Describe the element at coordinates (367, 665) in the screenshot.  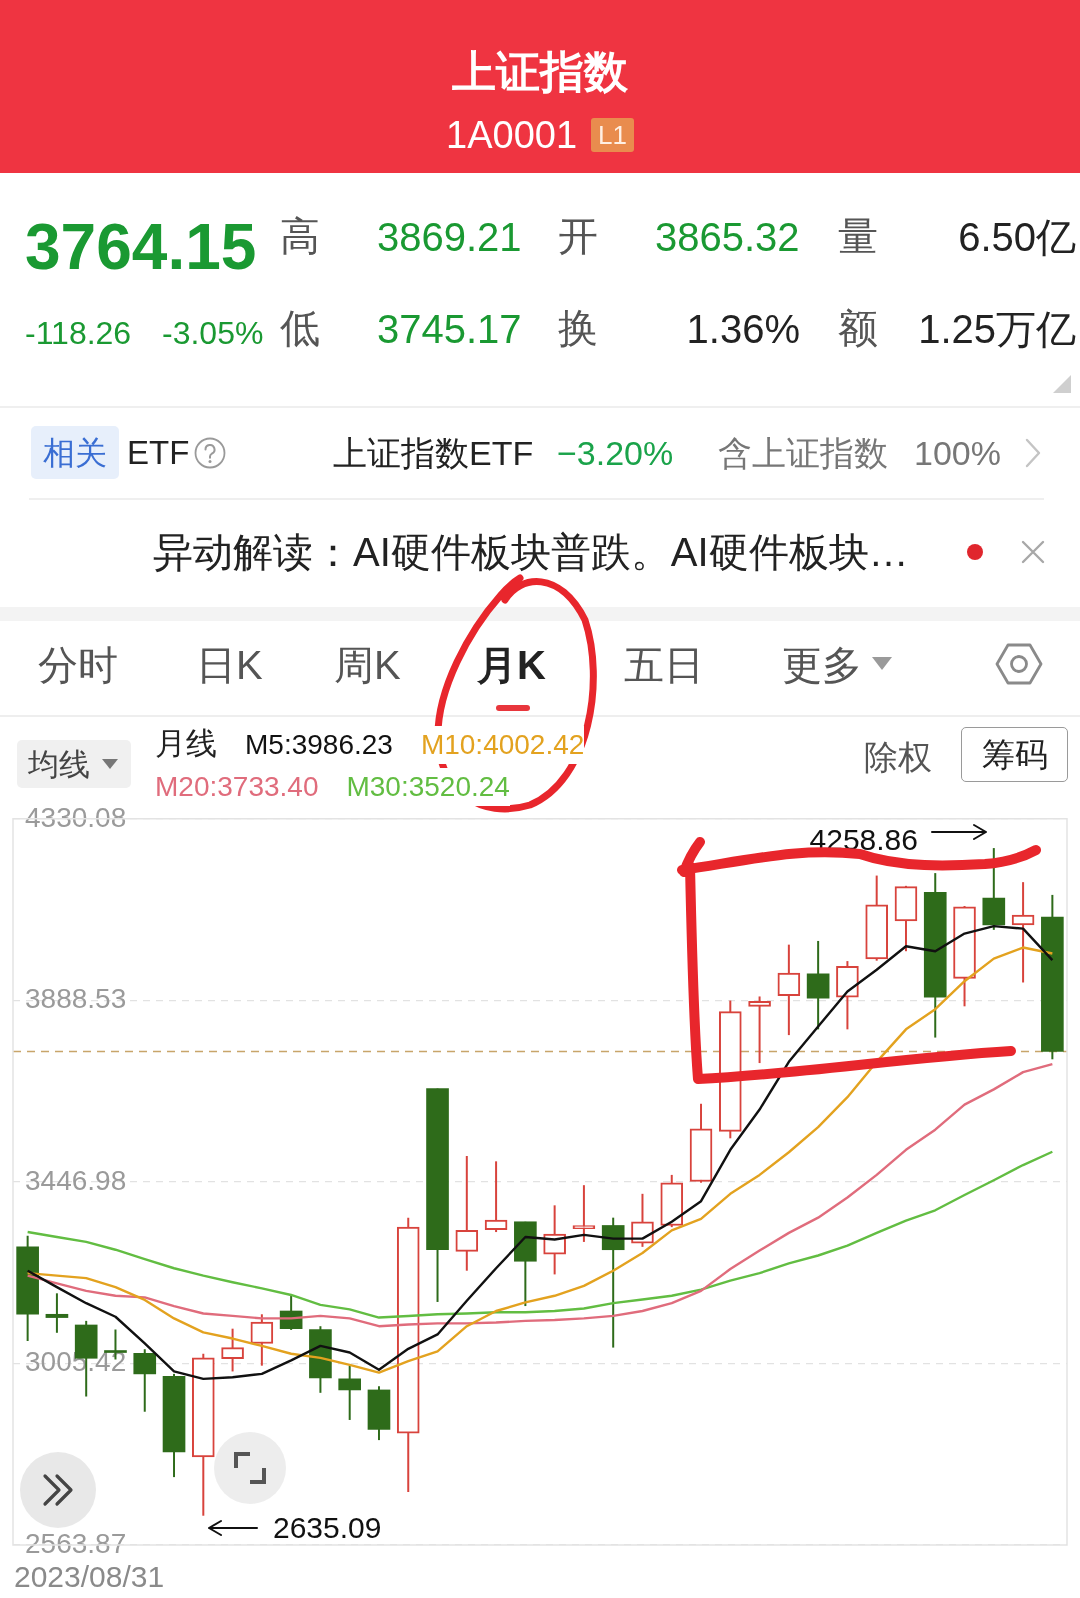
I see `text: 周K` at that location.